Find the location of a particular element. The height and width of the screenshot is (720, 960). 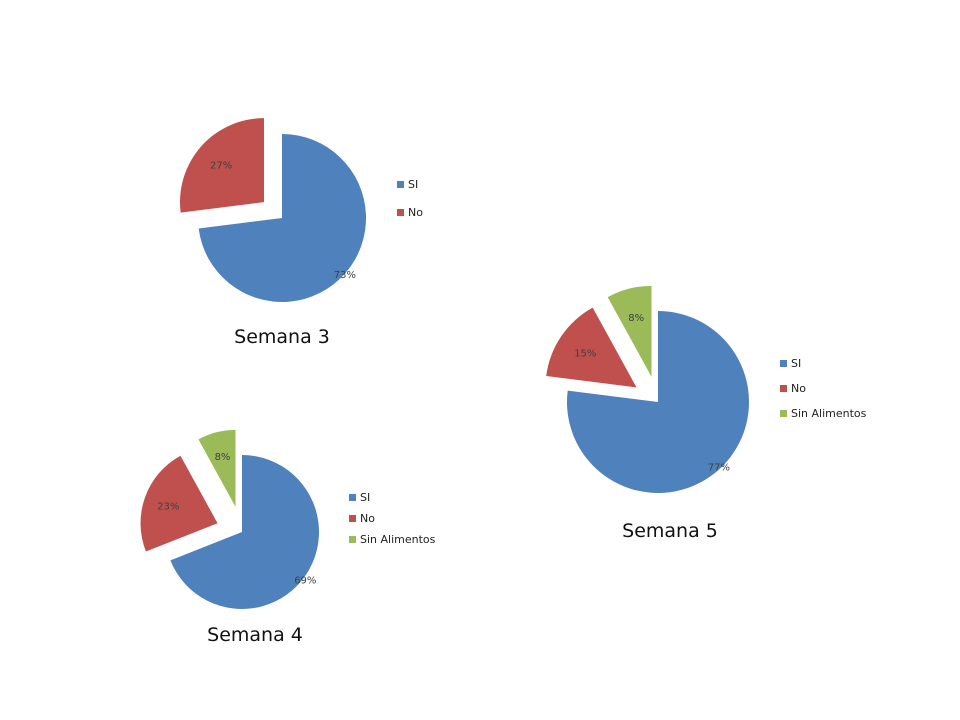

pie-chart-semana-4: 69% 23% 8% SI No Sin Alimentos Semana 4 is located at coordinates (288, 537).